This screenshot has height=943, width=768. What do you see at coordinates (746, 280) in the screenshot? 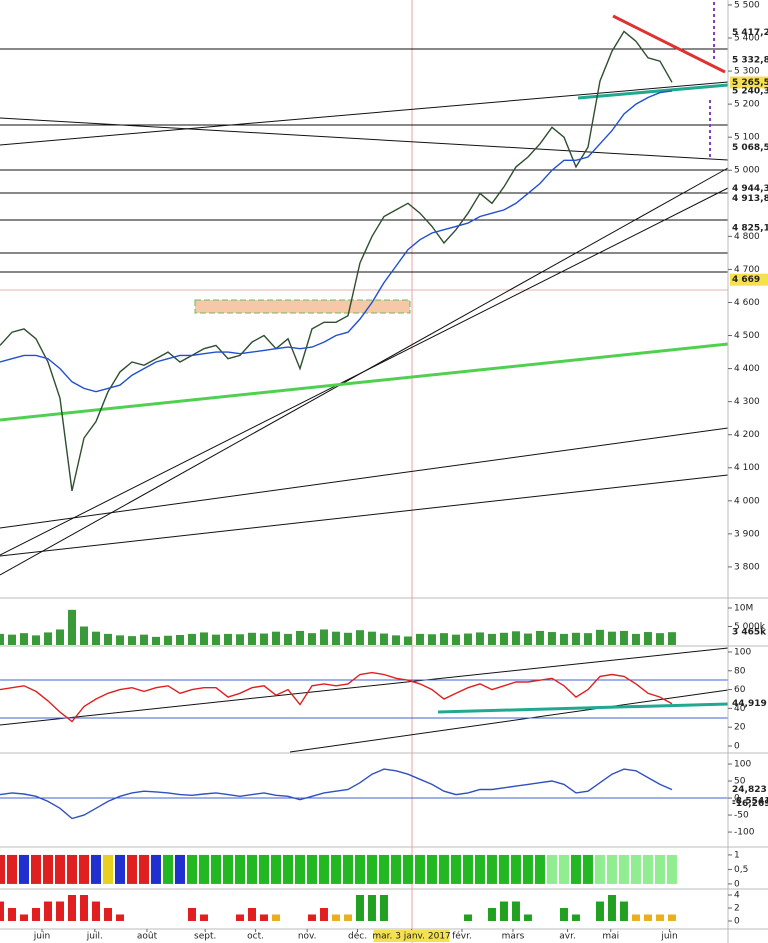
I see `last-value-label: 4 669` at bounding box center [746, 280].